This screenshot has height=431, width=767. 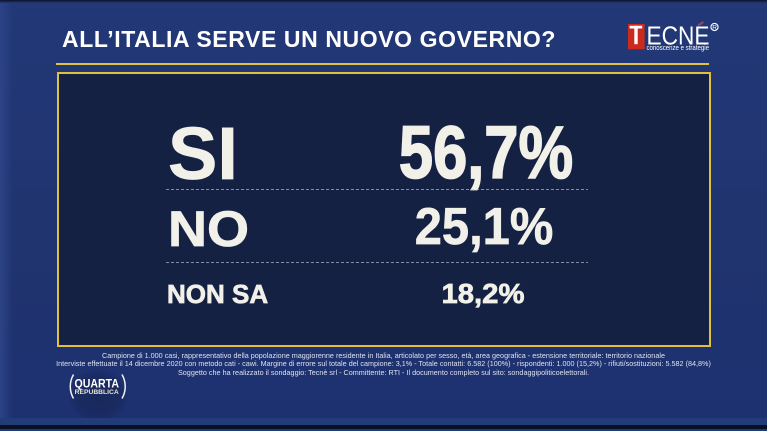 I want to click on svg-text: R, so click(x=714, y=28).